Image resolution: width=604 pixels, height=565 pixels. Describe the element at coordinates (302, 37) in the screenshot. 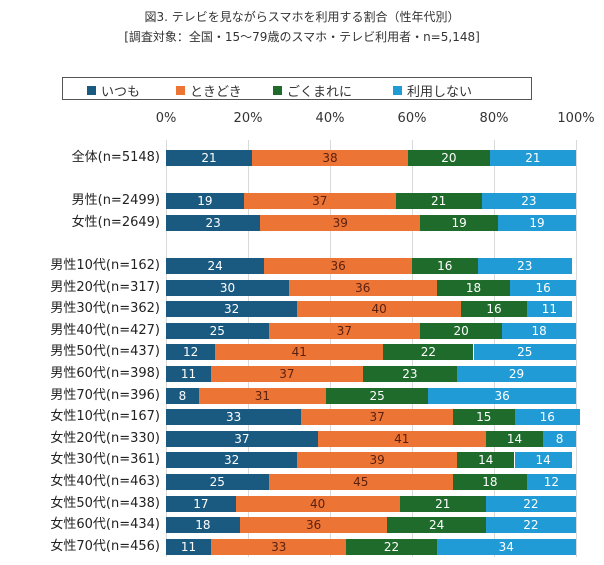

I see `chart-subtitle: [調査対象：全国・15～79歳のスマホ・テレビ利用者・n=5,148]` at that location.